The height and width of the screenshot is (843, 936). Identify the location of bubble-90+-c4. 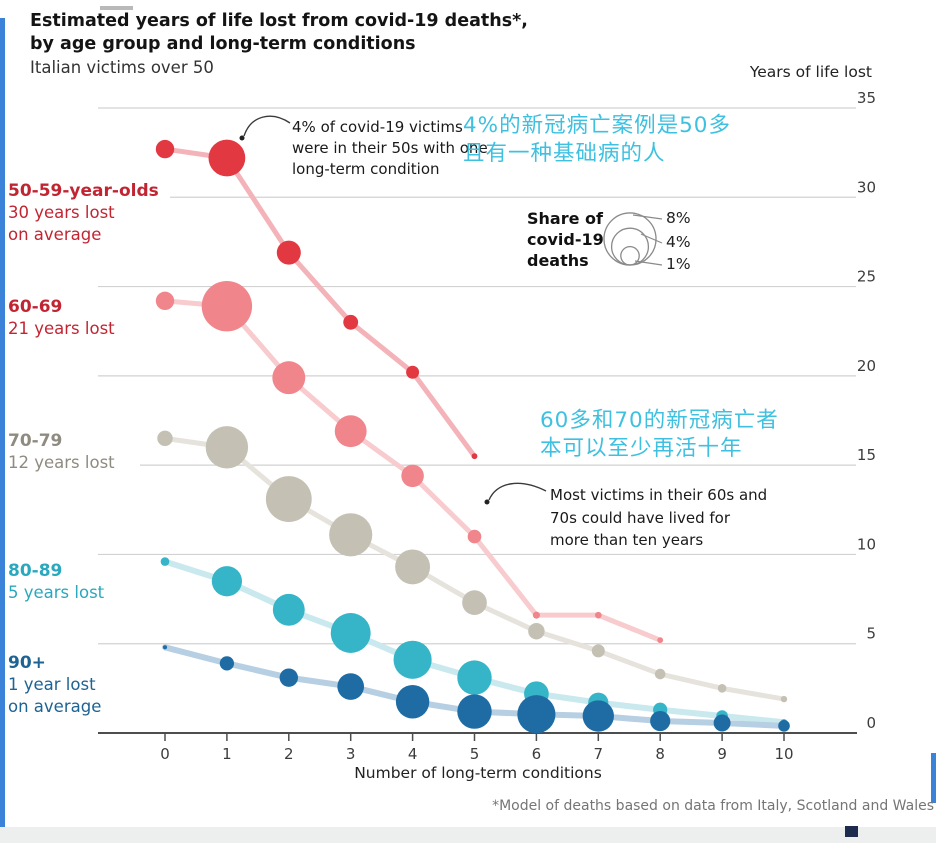
(412, 702).